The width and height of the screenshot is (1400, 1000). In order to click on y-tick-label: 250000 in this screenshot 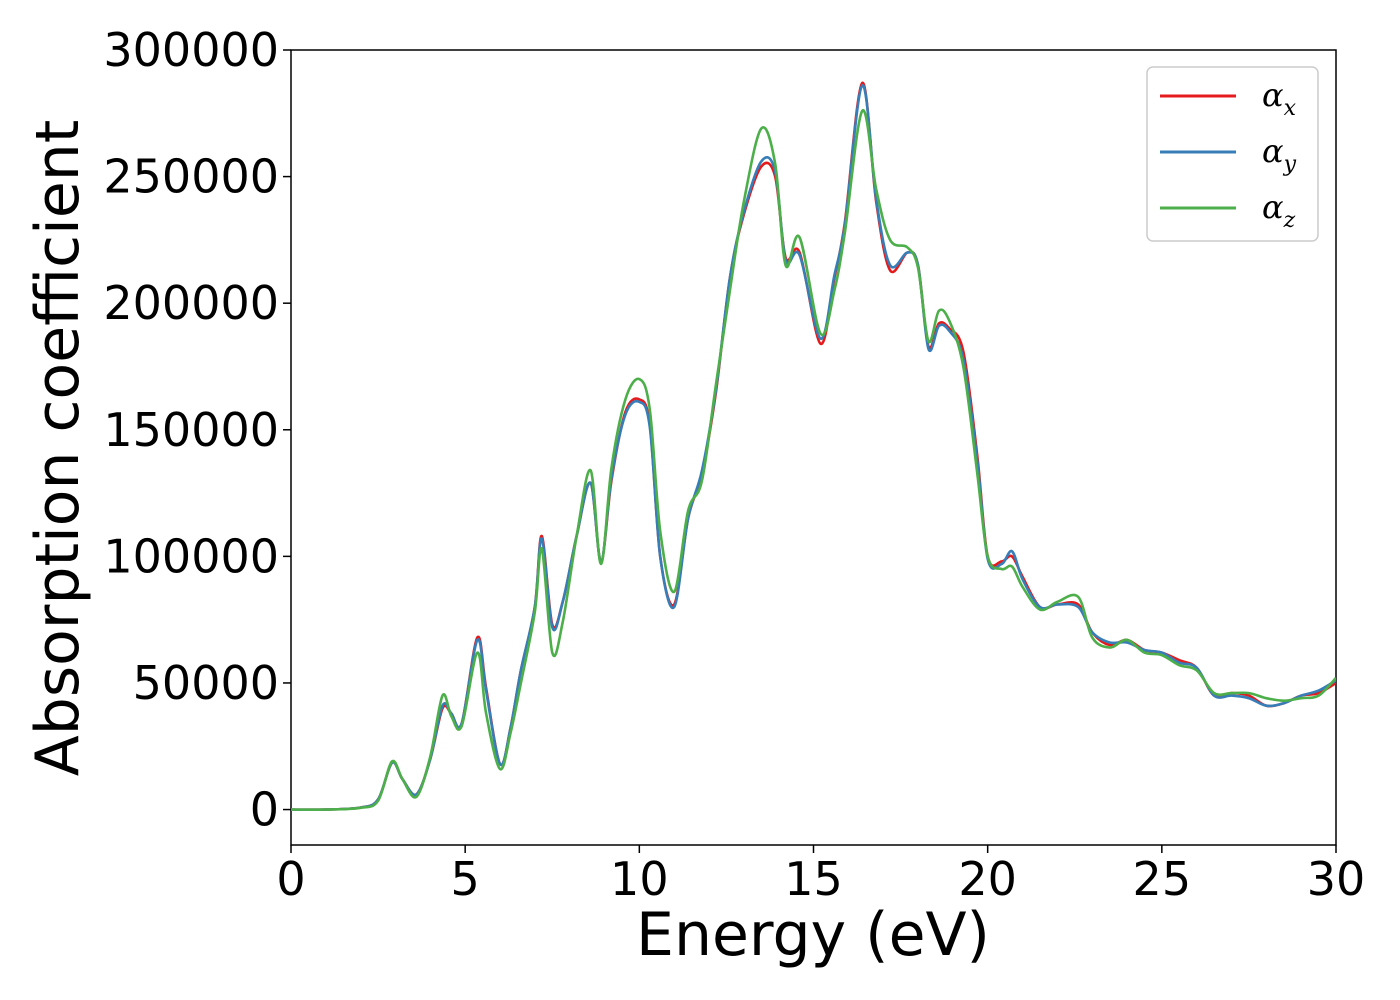, I will do `click(191, 177)`.